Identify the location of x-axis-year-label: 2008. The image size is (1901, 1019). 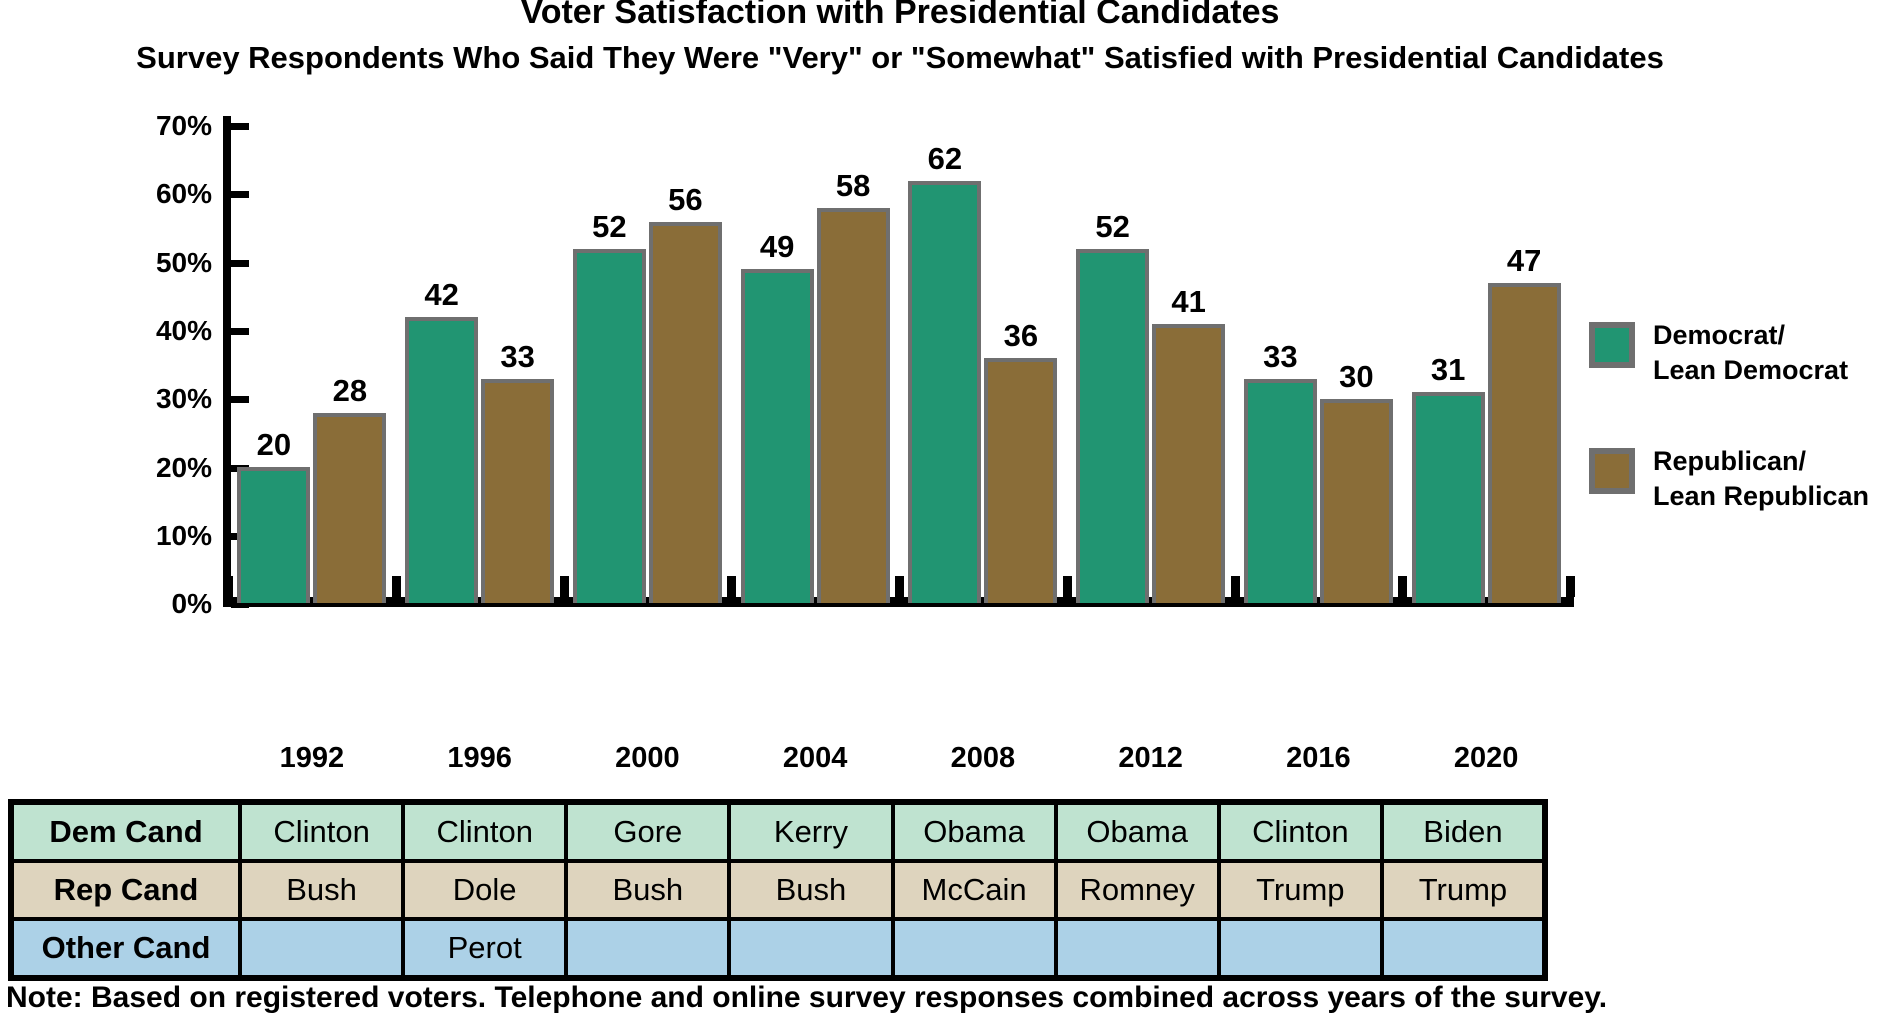
(983, 758).